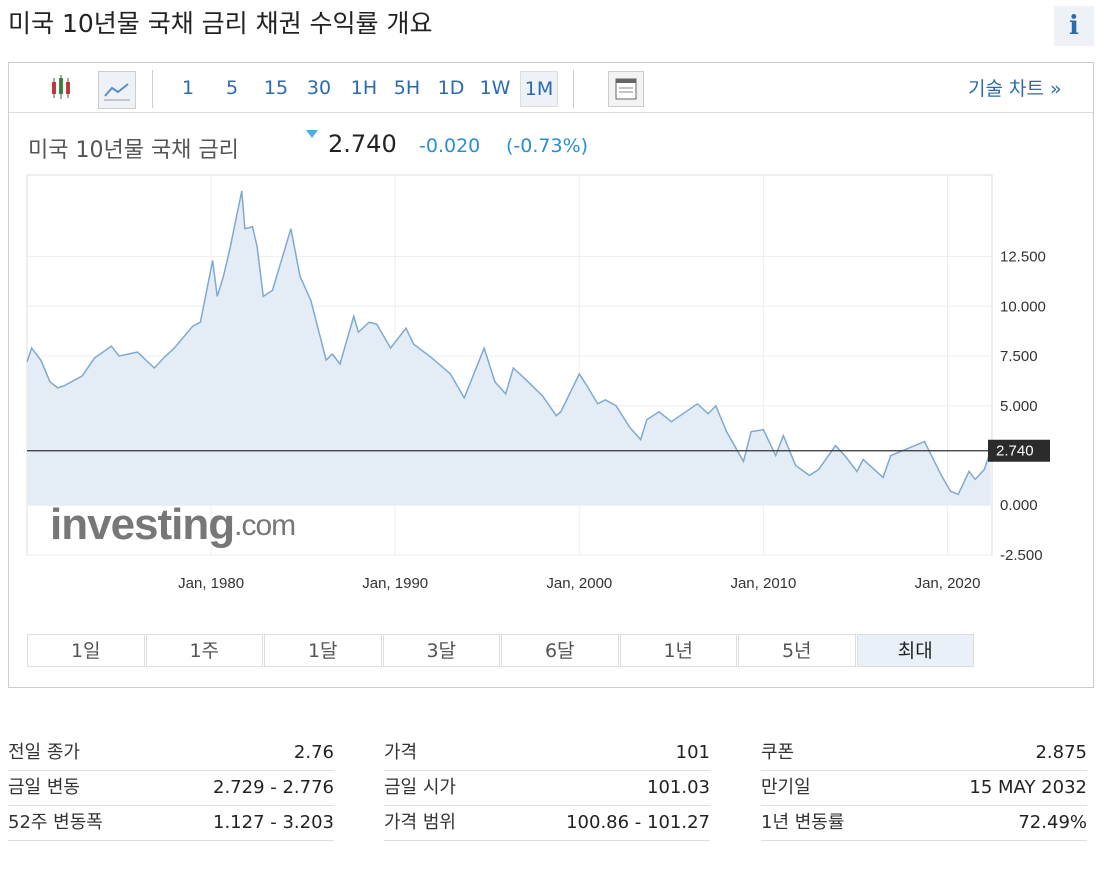  I want to click on candle-icon, so click(61, 87).